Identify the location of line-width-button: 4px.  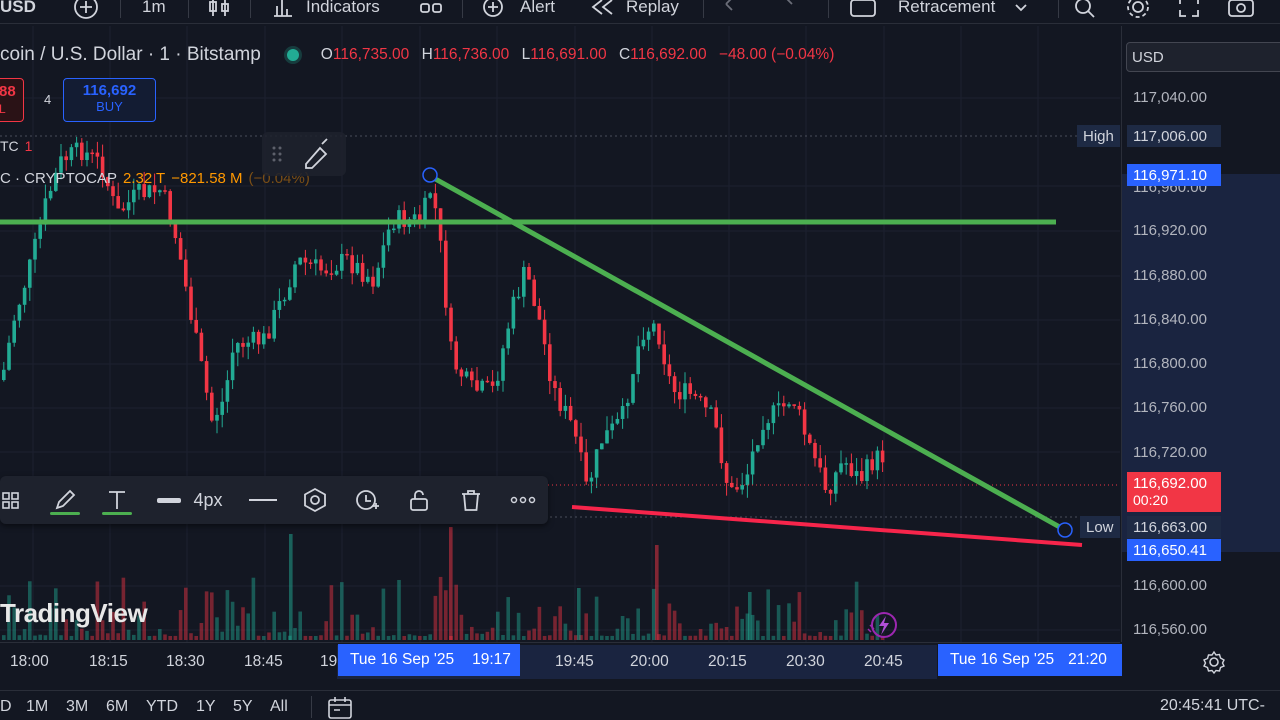
(190, 500).